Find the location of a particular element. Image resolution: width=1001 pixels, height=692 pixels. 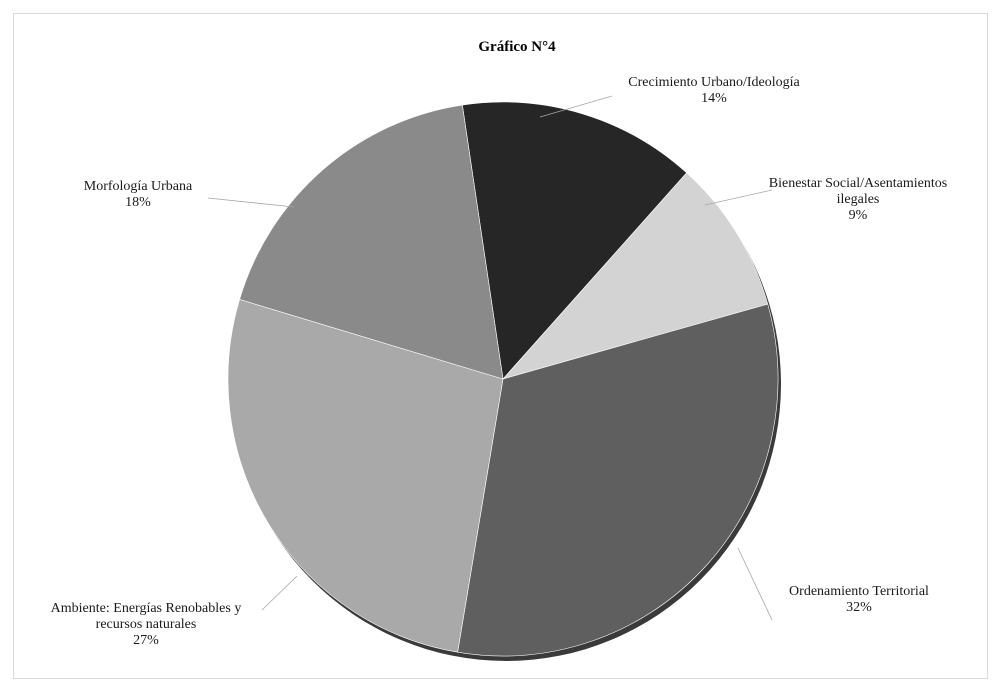

slice-name-line: Crecimiento Urbano/Ideología is located at coordinates (714, 82).